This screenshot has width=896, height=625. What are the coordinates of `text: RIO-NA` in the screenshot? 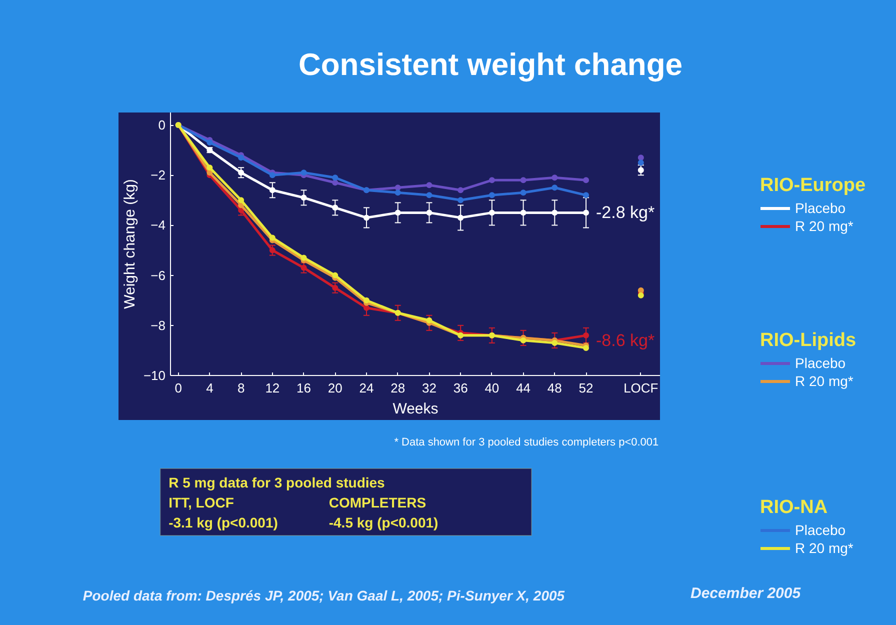 It's located at (794, 508).